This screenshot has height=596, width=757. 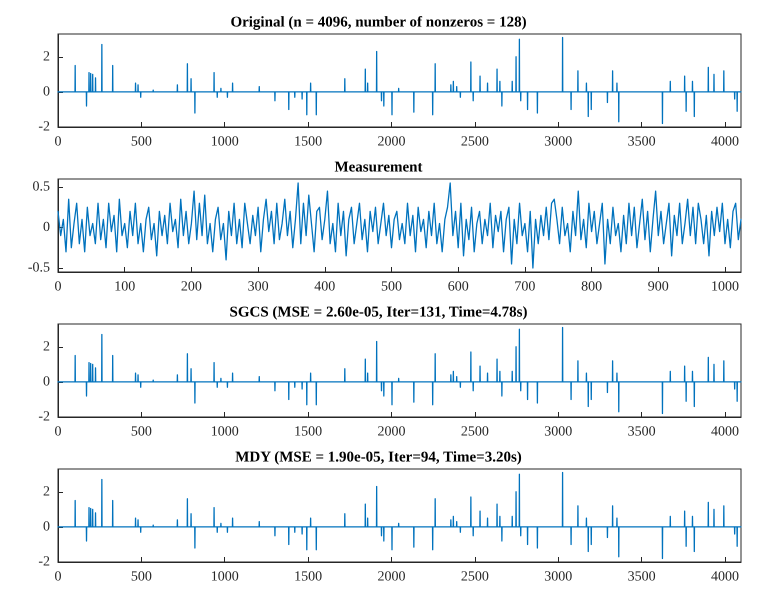 What do you see at coordinates (41, 187) in the screenshot?
I see `y-tick-label: 0.5` at bounding box center [41, 187].